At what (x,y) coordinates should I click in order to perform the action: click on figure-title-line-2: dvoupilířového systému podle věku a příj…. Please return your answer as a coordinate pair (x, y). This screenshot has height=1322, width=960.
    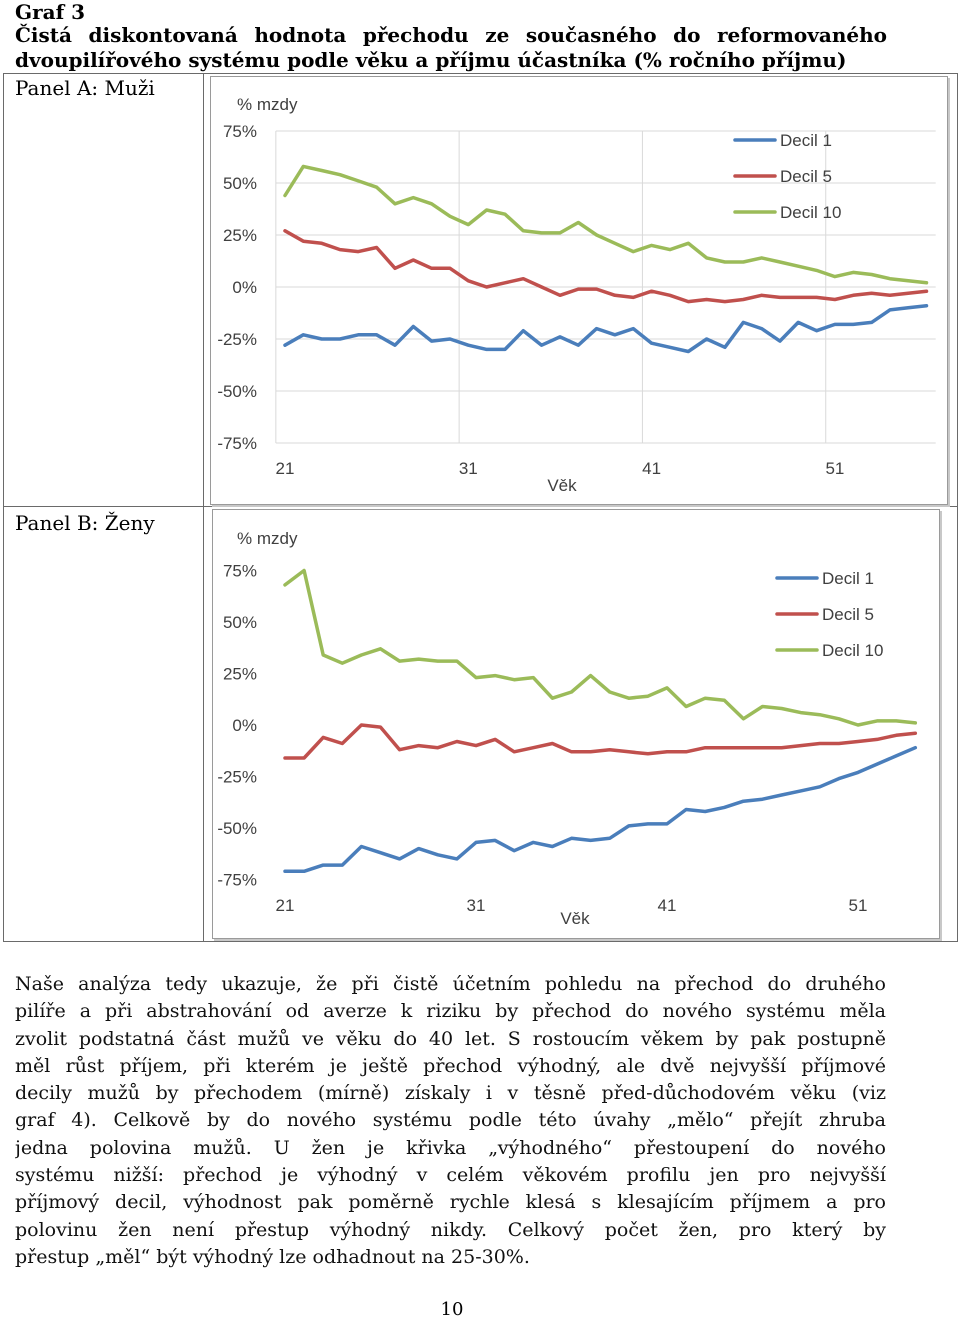
    Looking at the image, I should click on (431, 60).